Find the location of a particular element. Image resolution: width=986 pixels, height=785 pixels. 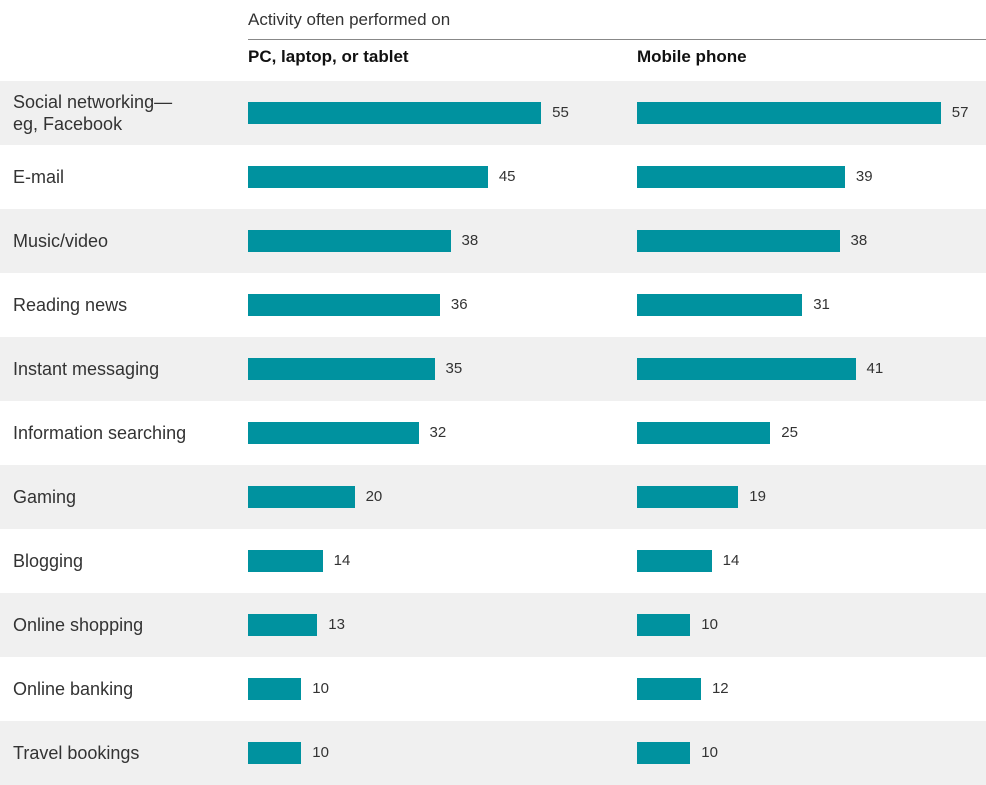

value-label: 19 is located at coordinates (757, 496).